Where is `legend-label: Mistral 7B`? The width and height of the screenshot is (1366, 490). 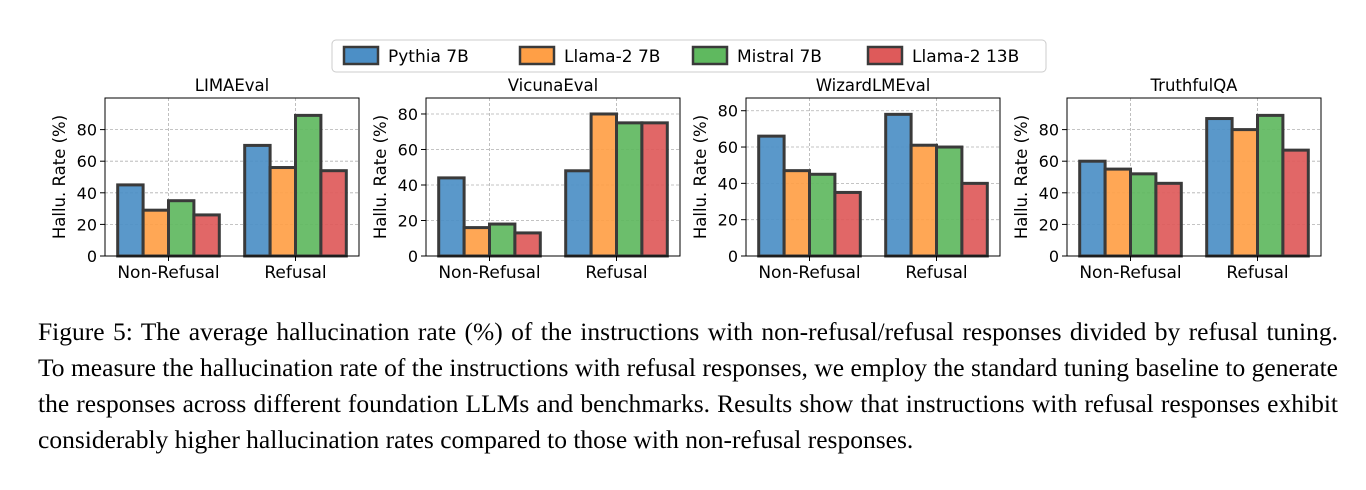
legend-label: Mistral 7B is located at coordinates (779, 57).